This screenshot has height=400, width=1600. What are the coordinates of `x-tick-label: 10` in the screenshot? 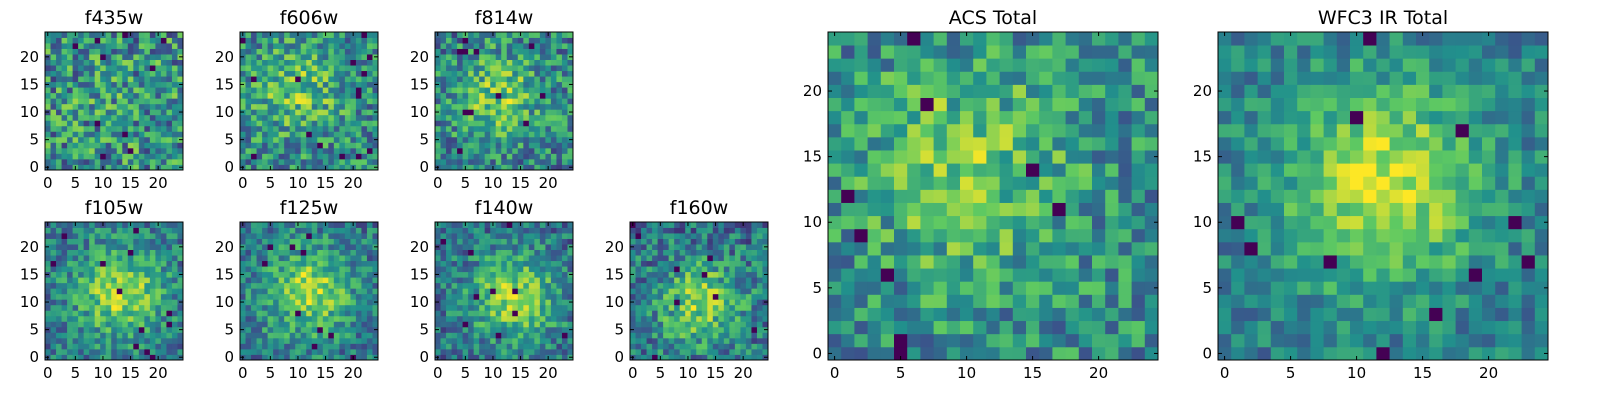 It's located at (687, 373).